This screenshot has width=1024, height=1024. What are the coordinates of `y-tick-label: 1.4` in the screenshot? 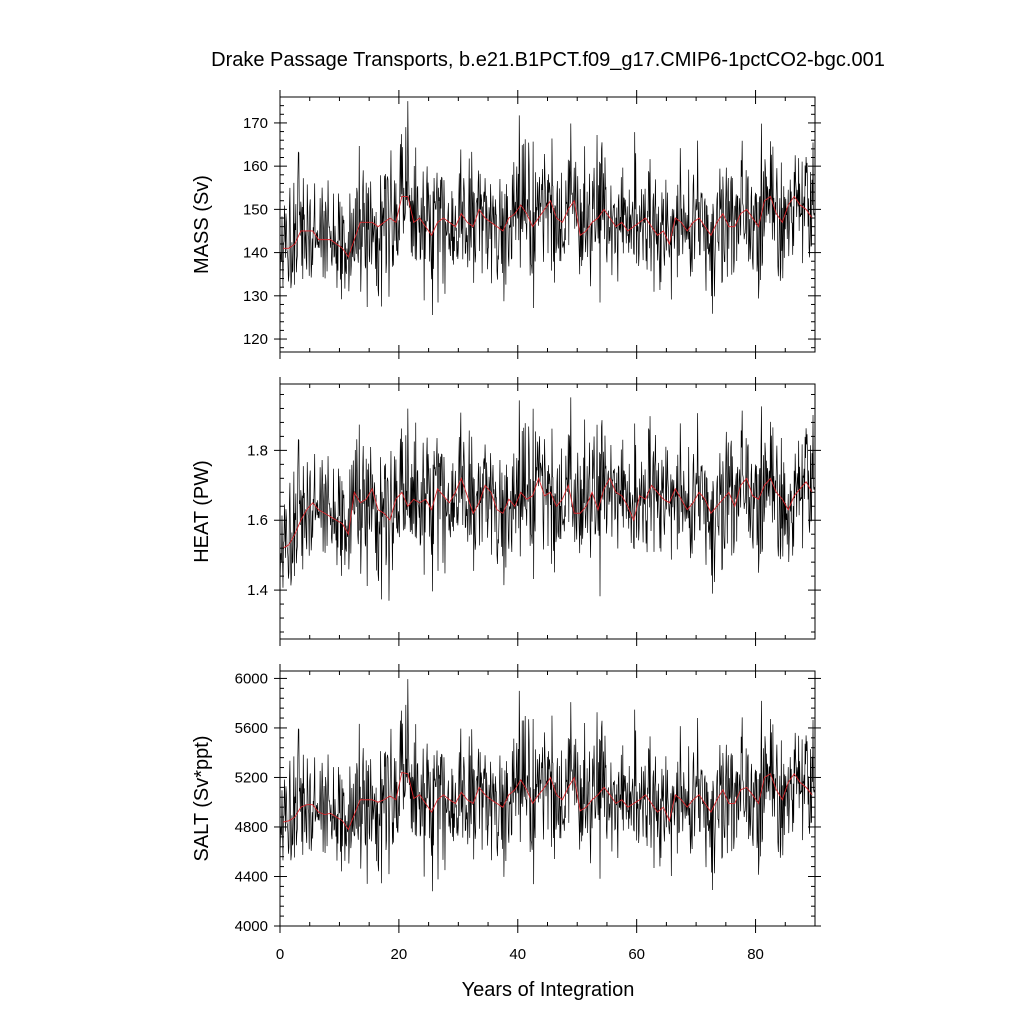 It's located at (257, 590).